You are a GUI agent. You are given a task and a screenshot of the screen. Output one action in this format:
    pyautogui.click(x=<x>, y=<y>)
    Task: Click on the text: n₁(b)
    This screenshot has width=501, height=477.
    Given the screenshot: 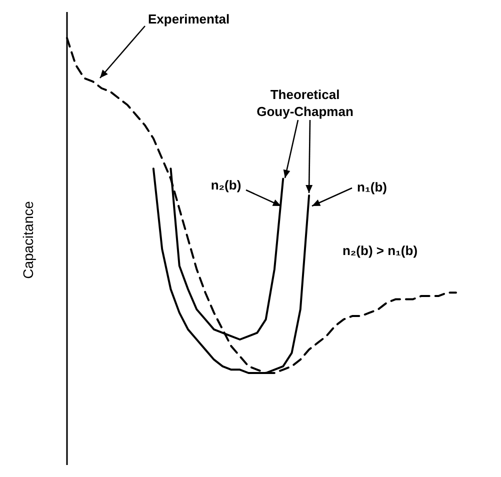 What is the action you would take?
    pyautogui.click(x=372, y=187)
    